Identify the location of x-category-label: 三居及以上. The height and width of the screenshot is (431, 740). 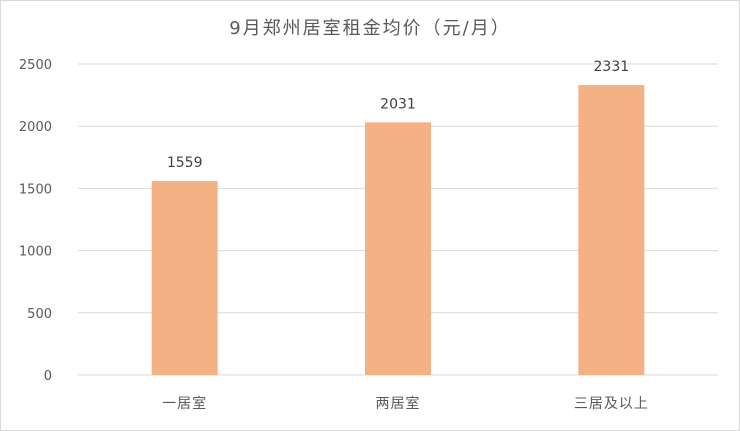
(611, 404).